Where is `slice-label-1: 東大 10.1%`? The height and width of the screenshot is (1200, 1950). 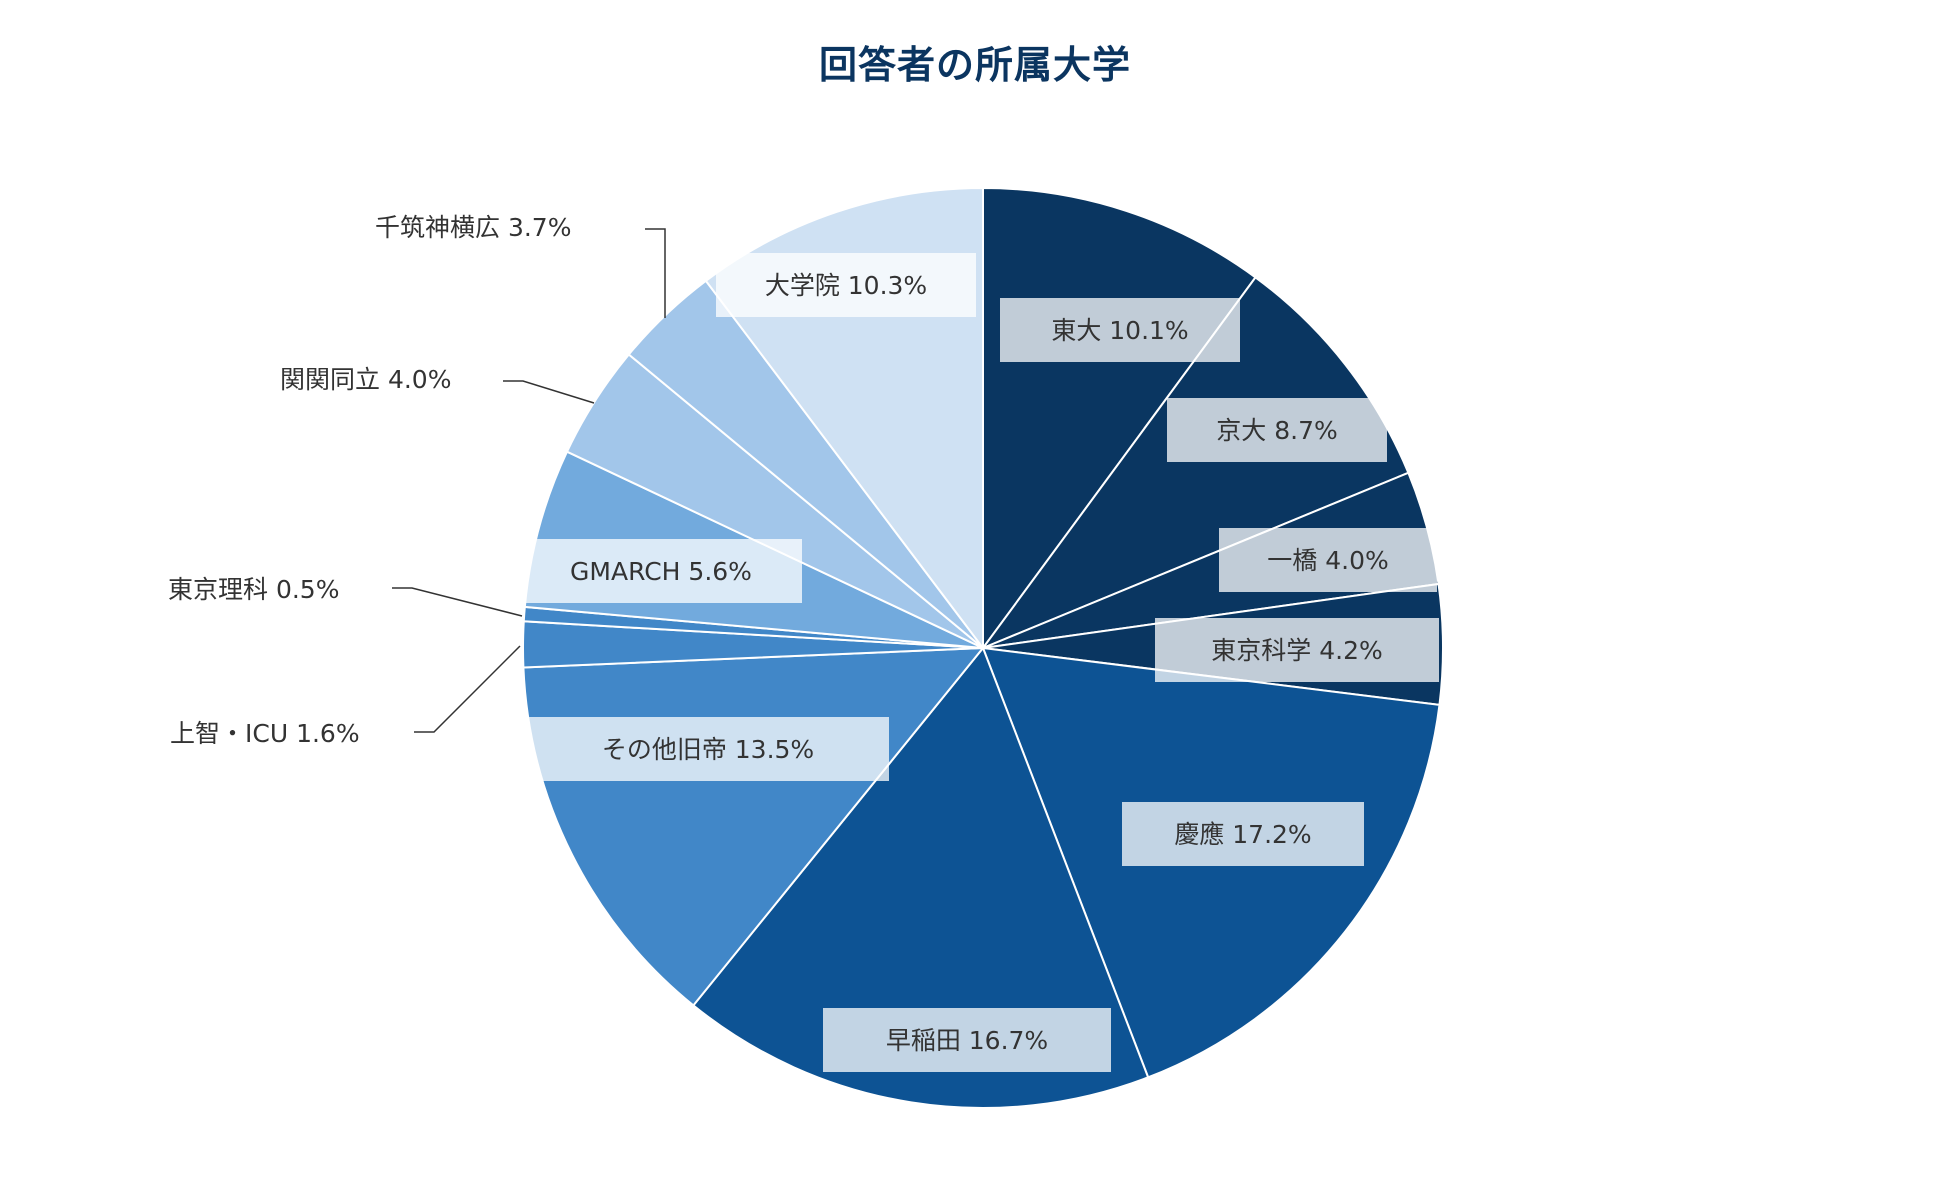
slice-label-1: 東大 10.1% is located at coordinates (1119, 330).